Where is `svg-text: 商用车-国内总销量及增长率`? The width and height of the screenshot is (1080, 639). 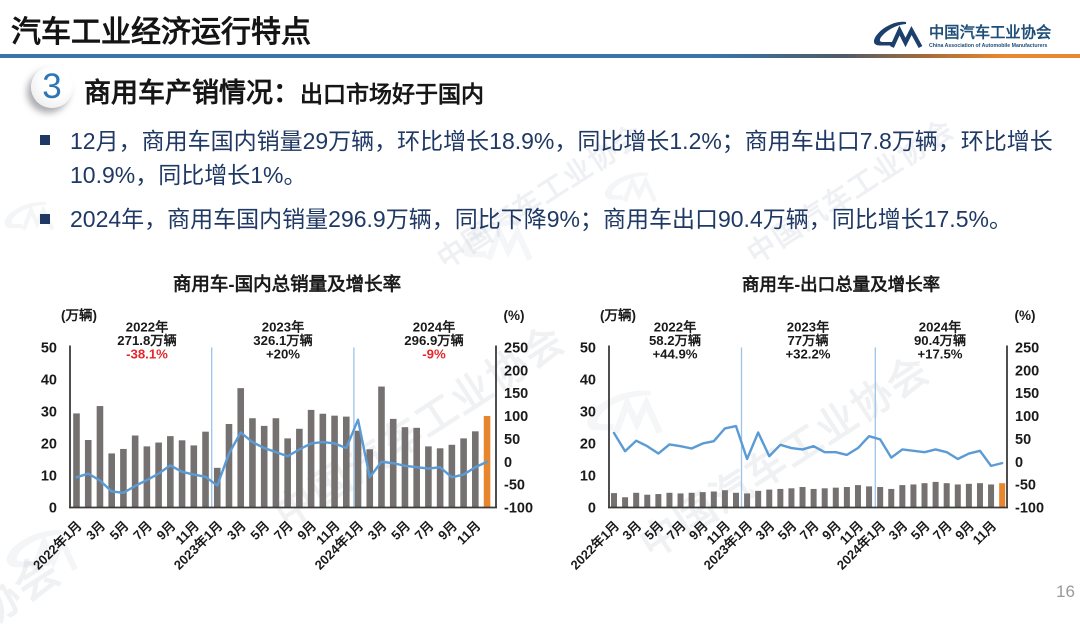
svg-text: 商用车-国内总销量及增长率 is located at coordinates (287, 284).